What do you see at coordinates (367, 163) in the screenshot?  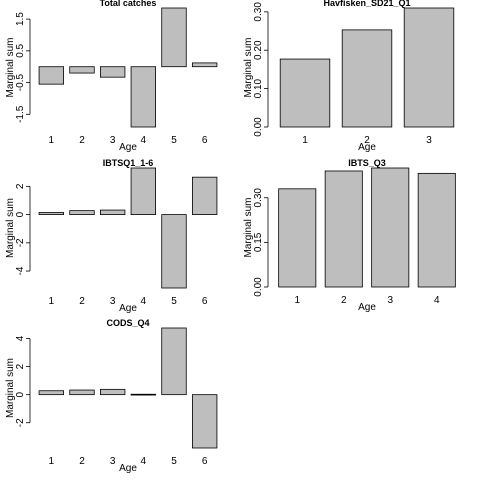 I see `chart-title: IBTS_Q3` at bounding box center [367, 163].